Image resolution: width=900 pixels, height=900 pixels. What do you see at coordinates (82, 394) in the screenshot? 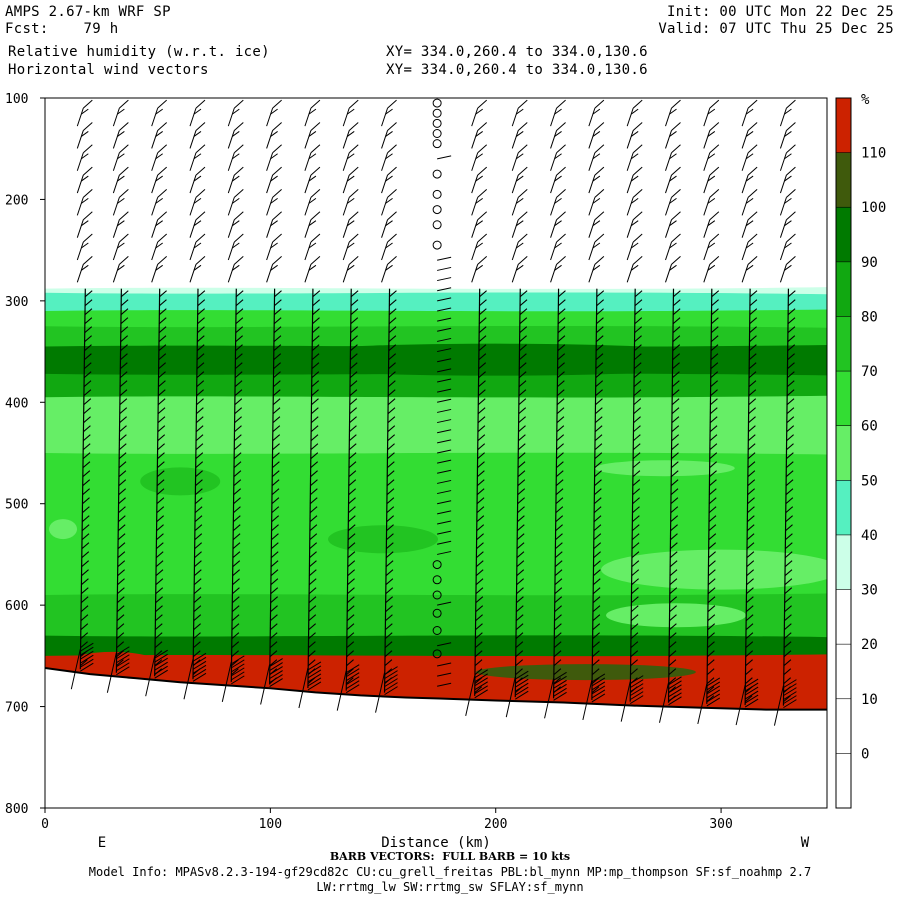
I see `barb-column` at bounding box center [82, 394].